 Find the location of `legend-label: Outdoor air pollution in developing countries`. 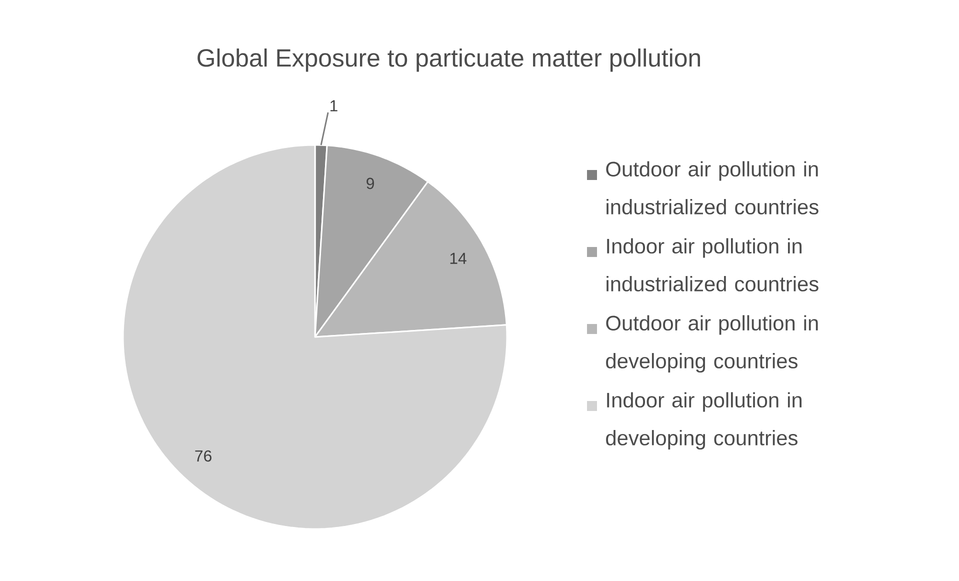

legend-label: Outdoor air pollution in developing countries is located at coordinates (712, 344).